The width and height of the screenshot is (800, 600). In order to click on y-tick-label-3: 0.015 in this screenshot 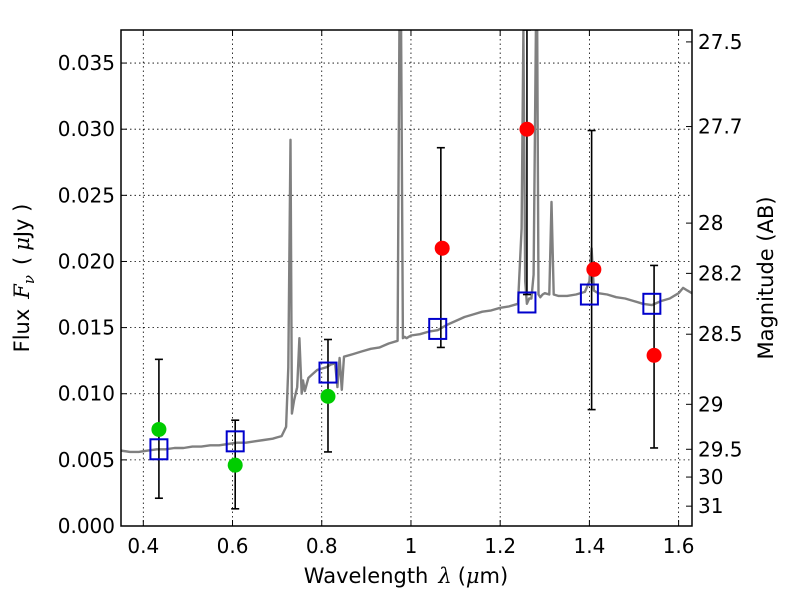, I will do `click(86, 328)`.